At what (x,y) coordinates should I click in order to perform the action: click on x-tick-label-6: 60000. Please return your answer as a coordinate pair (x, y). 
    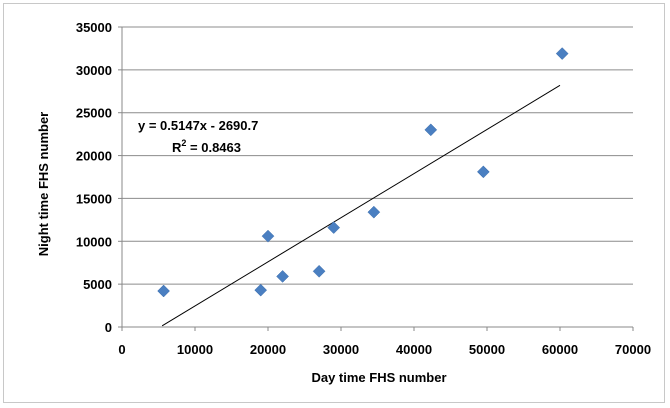
    Looking at the image, I should click on (560, 349).